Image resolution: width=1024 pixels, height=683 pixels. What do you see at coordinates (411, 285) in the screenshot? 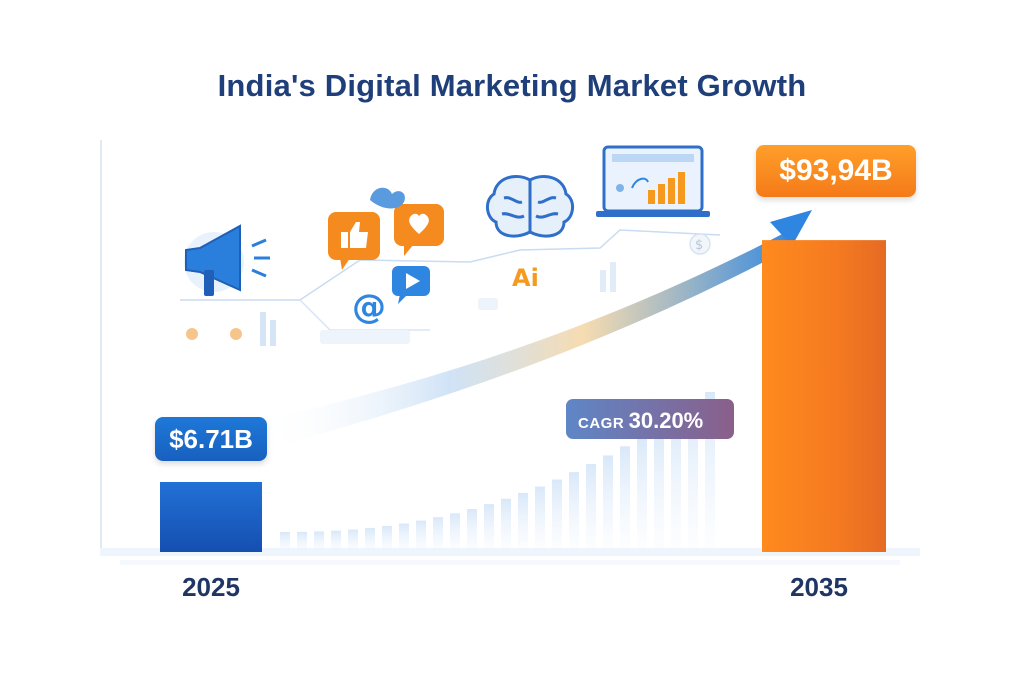
I see `play-icon` at bounding box center [411, 285].